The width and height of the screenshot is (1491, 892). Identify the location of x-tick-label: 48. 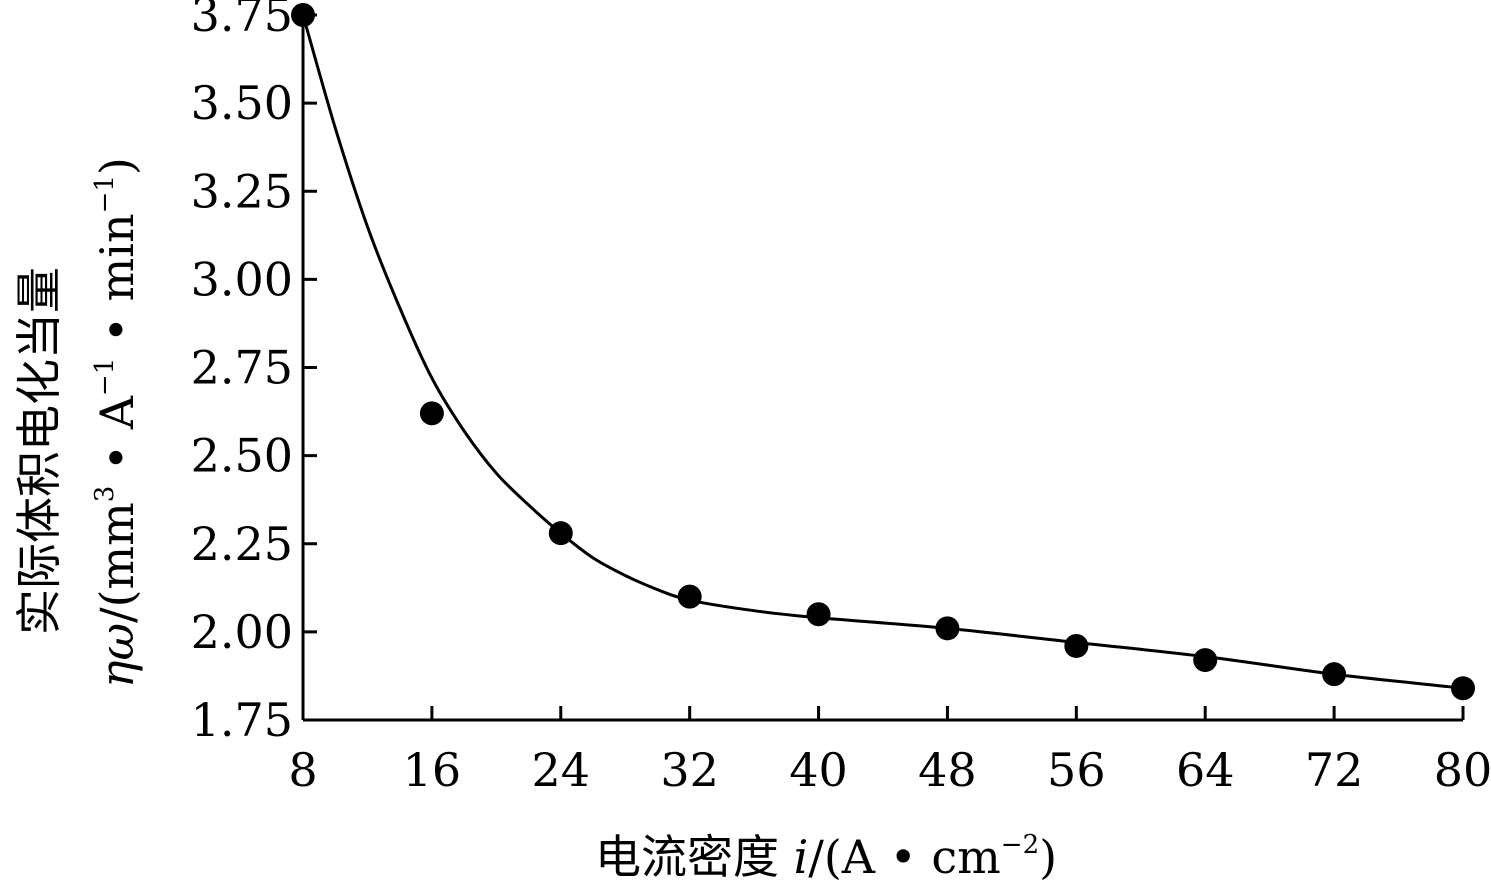
(947, 770).